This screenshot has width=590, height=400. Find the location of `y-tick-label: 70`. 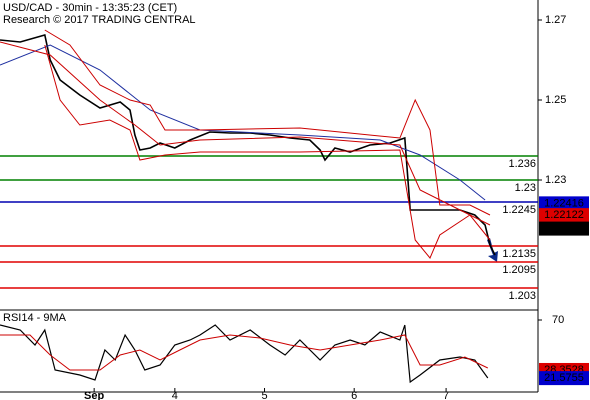

y-tick-label: 70 is located at coordinates (558, 320).